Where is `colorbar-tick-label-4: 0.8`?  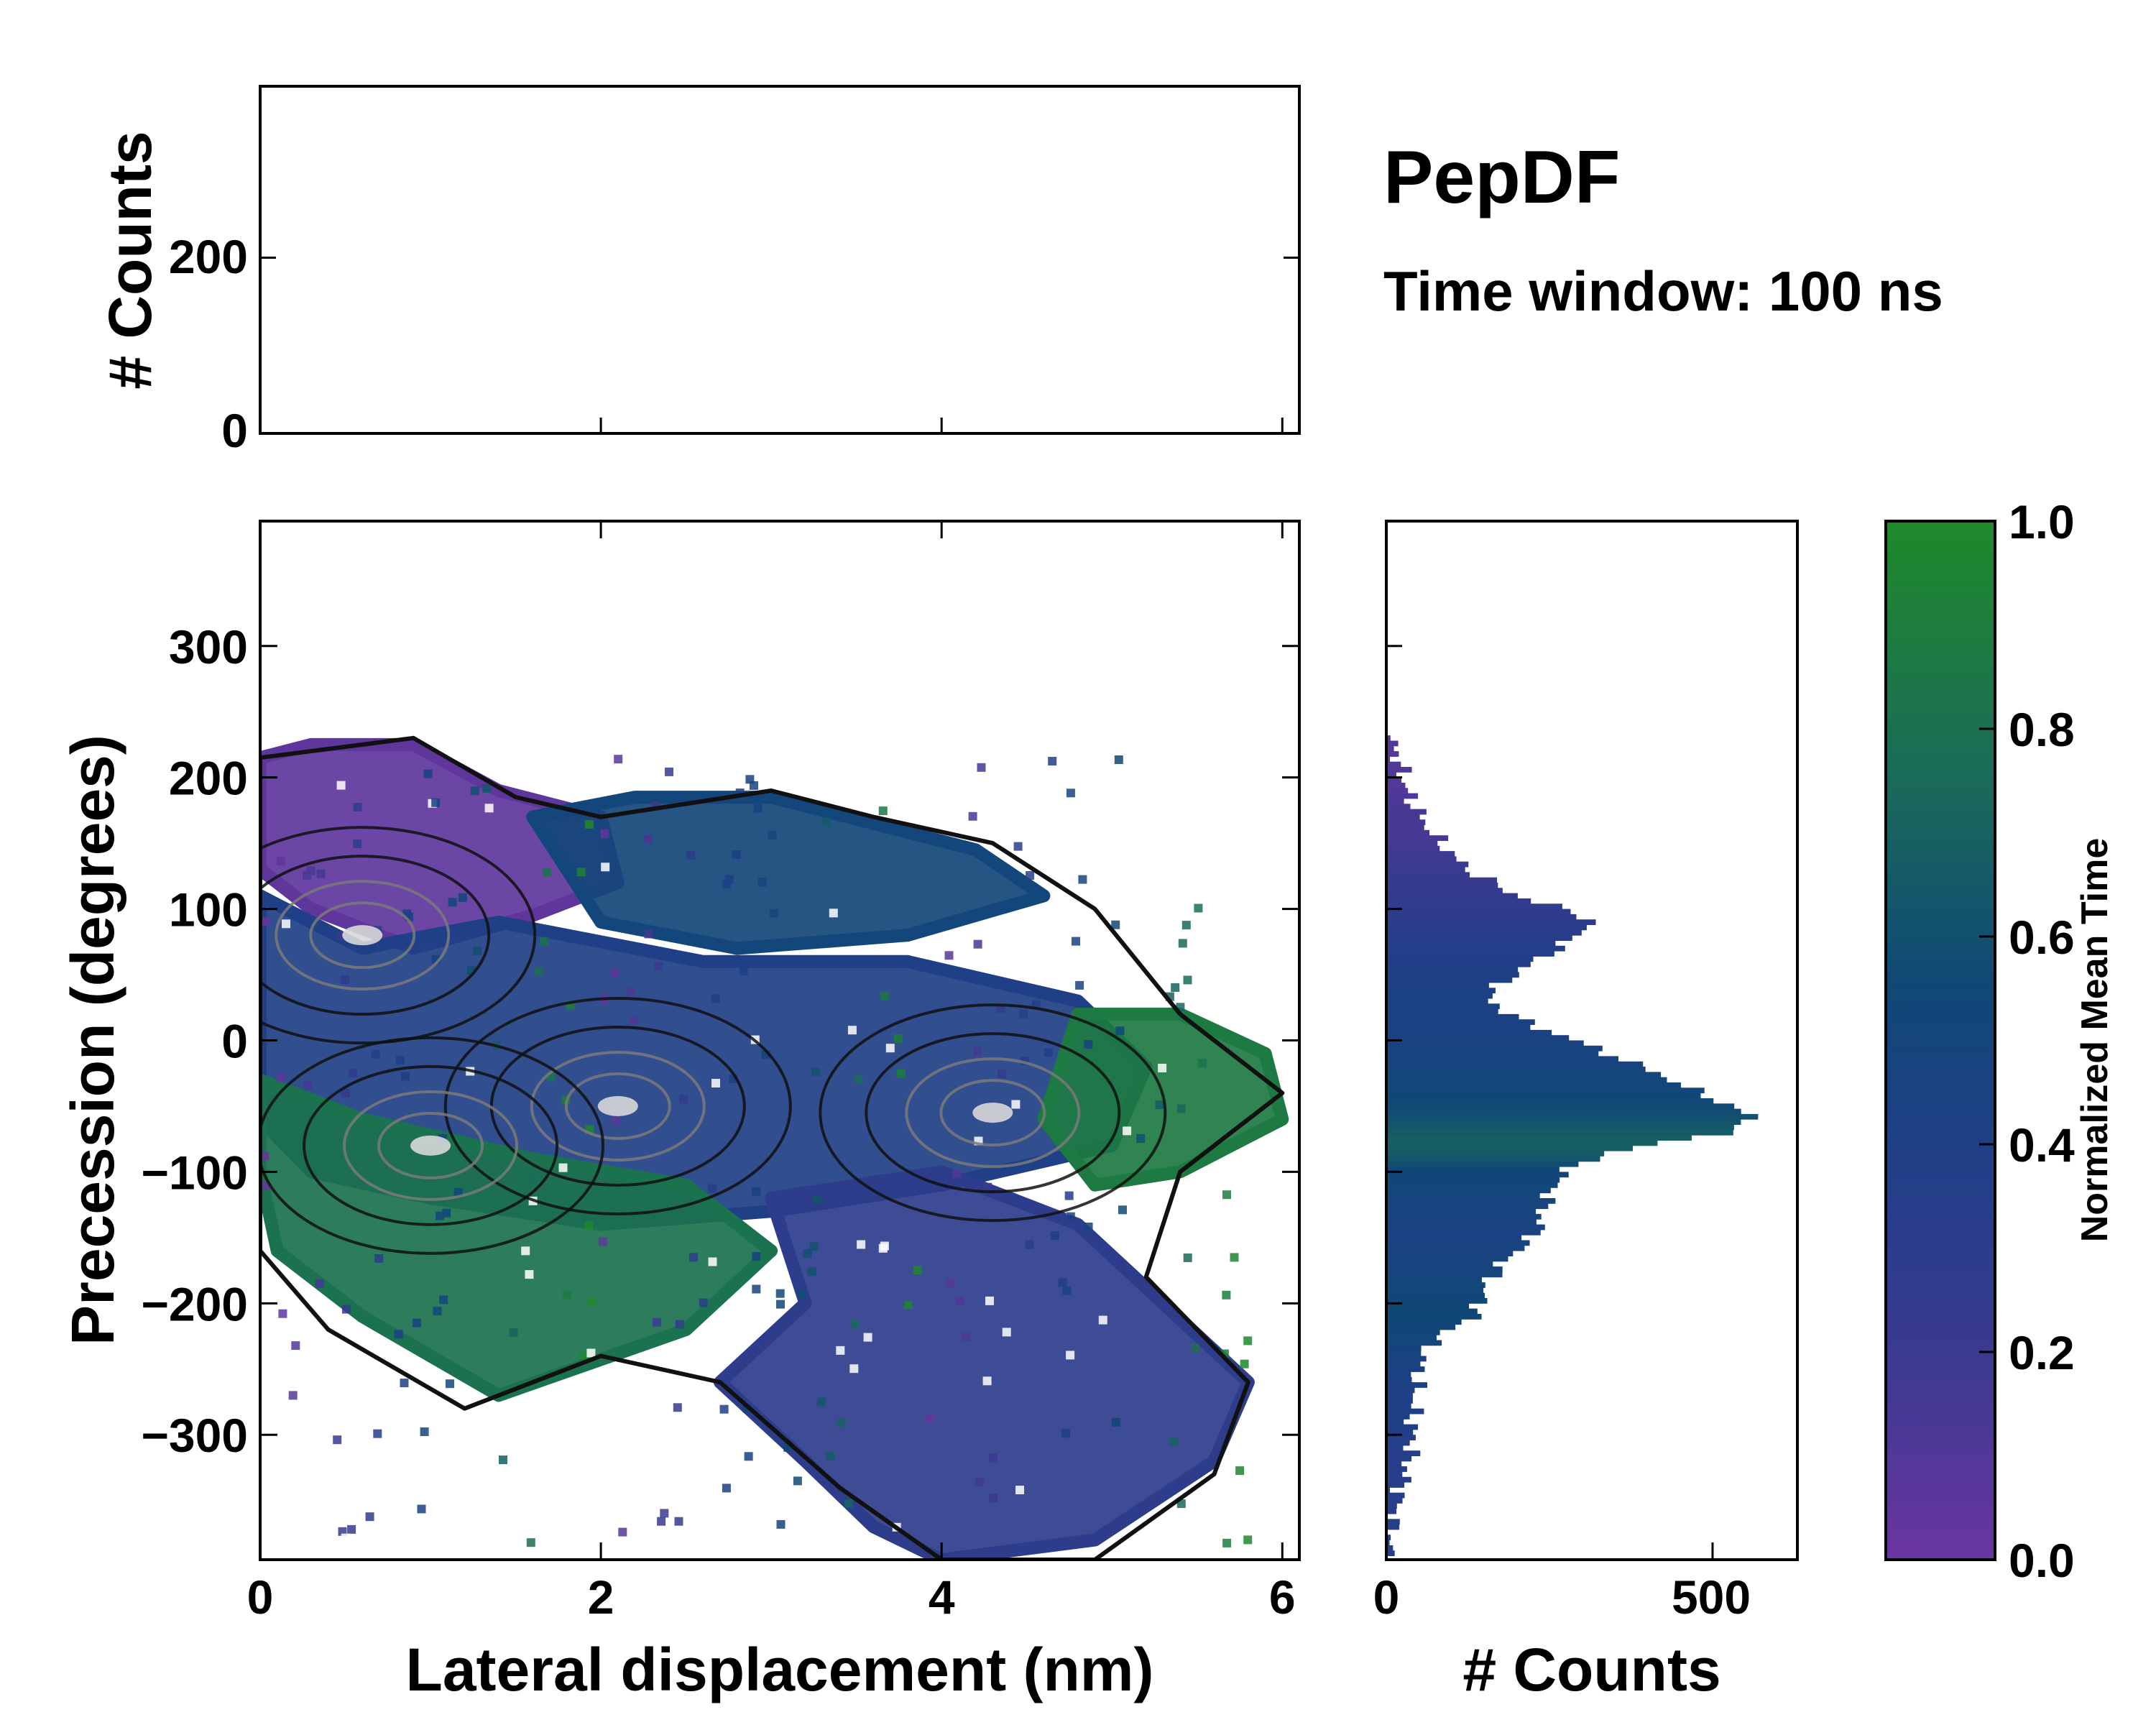
colorbar-tick-label-4: 0.8 is located at coordinates (2042, 729).